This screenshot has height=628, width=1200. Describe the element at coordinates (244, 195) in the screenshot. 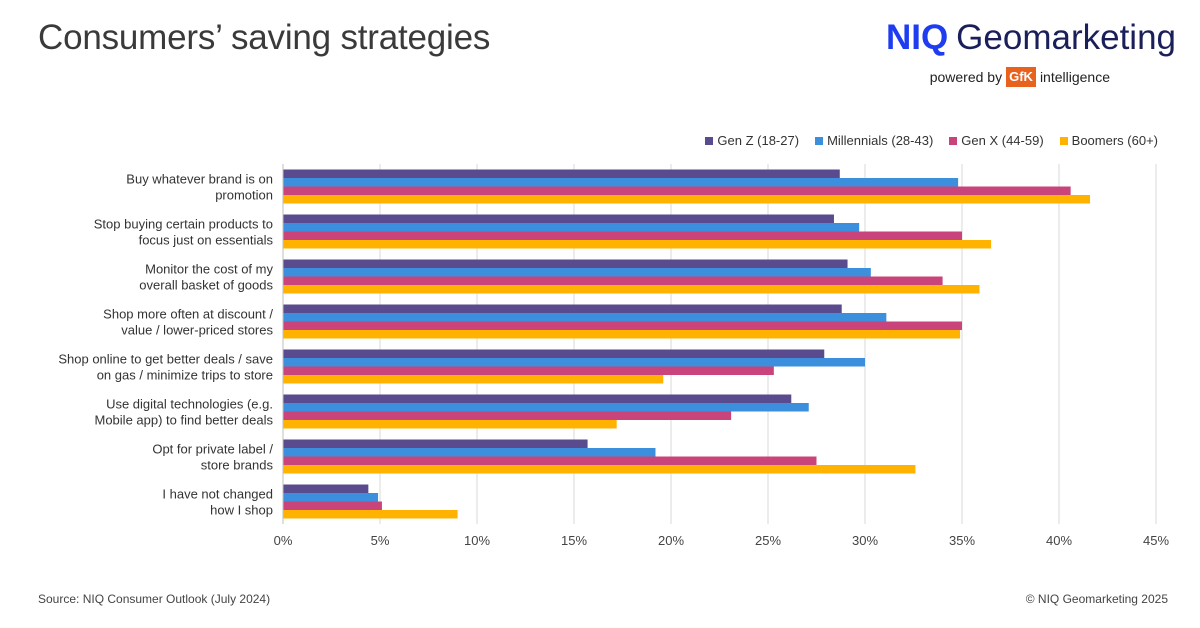

I see `y-category-label: promotion` at that location.